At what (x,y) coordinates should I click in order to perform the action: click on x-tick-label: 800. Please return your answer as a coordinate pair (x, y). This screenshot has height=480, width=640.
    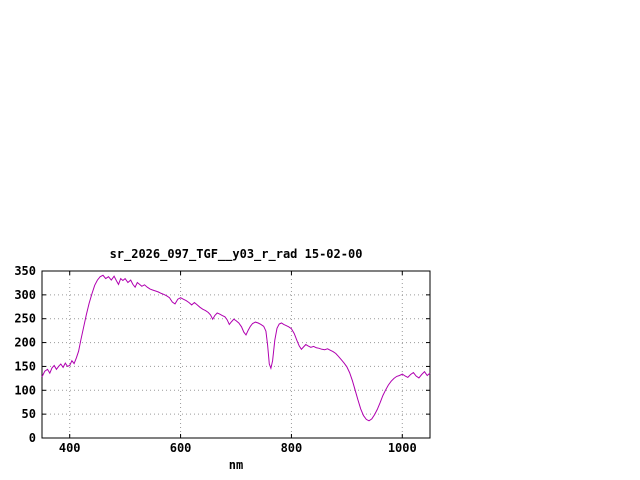
    Looking at the image, I should click on (292, 448).